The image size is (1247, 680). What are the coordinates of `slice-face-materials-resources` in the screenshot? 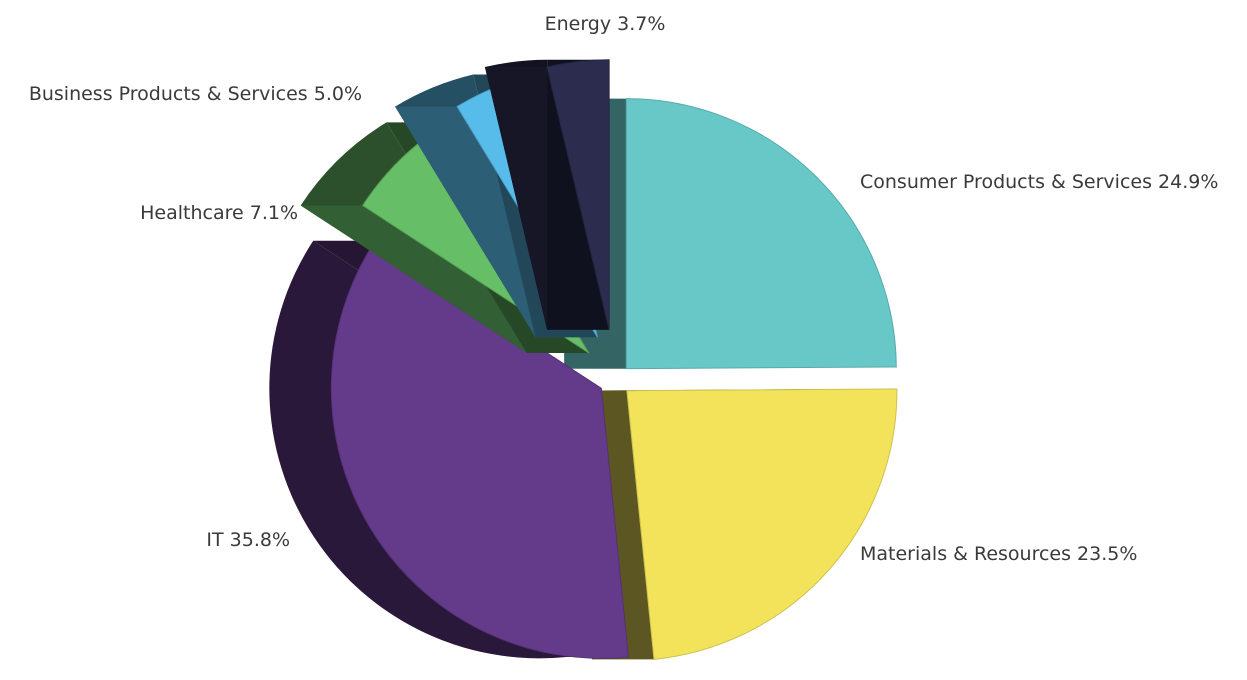 It's located at (762, 524).